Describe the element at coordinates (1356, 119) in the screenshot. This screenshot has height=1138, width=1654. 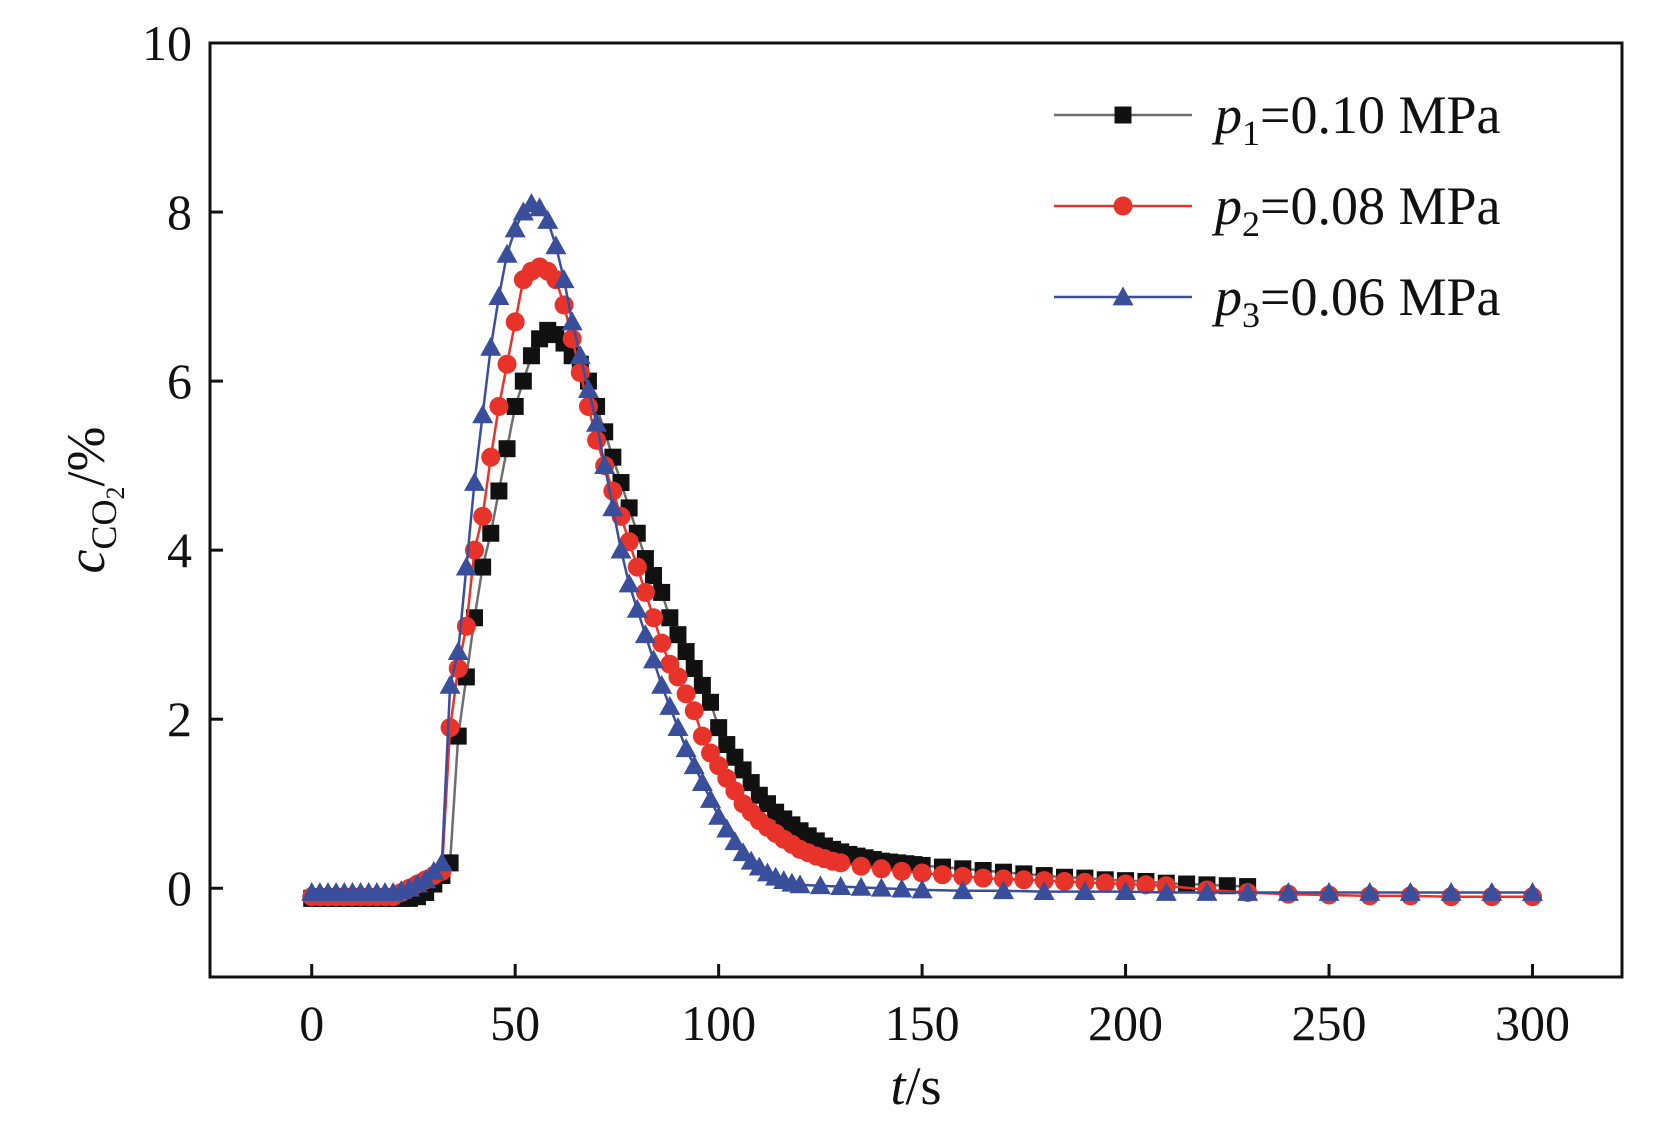
I see `legend-label-1: p1=0.10 MPa` at that location.